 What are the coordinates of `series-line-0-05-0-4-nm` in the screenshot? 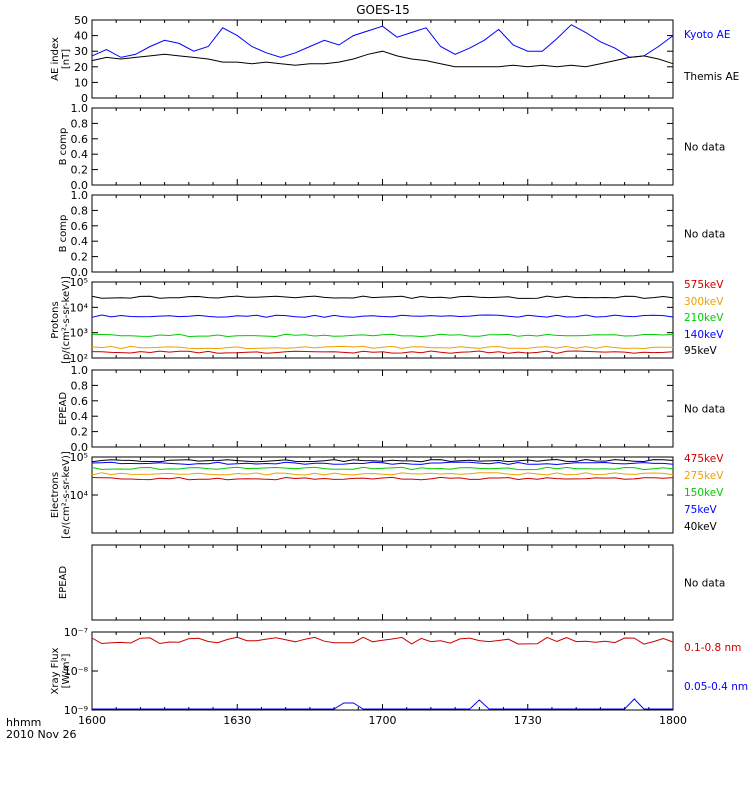 It's located at (382, 704).